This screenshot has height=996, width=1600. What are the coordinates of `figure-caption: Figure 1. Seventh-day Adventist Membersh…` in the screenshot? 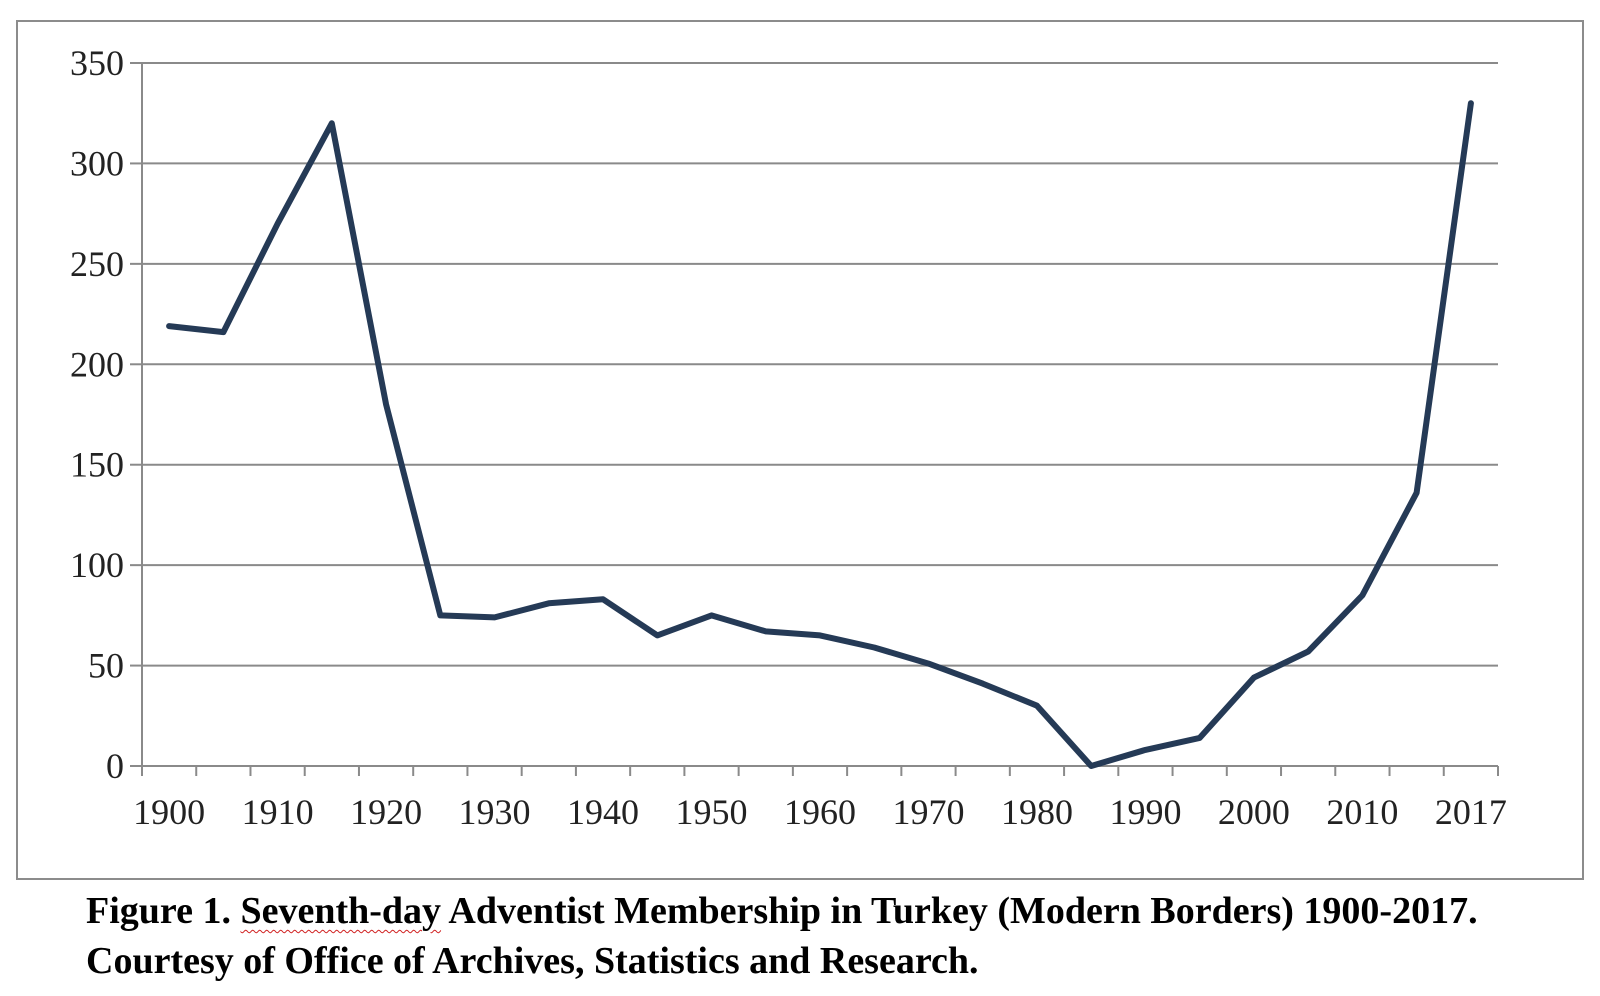 It's located at (836, 936).